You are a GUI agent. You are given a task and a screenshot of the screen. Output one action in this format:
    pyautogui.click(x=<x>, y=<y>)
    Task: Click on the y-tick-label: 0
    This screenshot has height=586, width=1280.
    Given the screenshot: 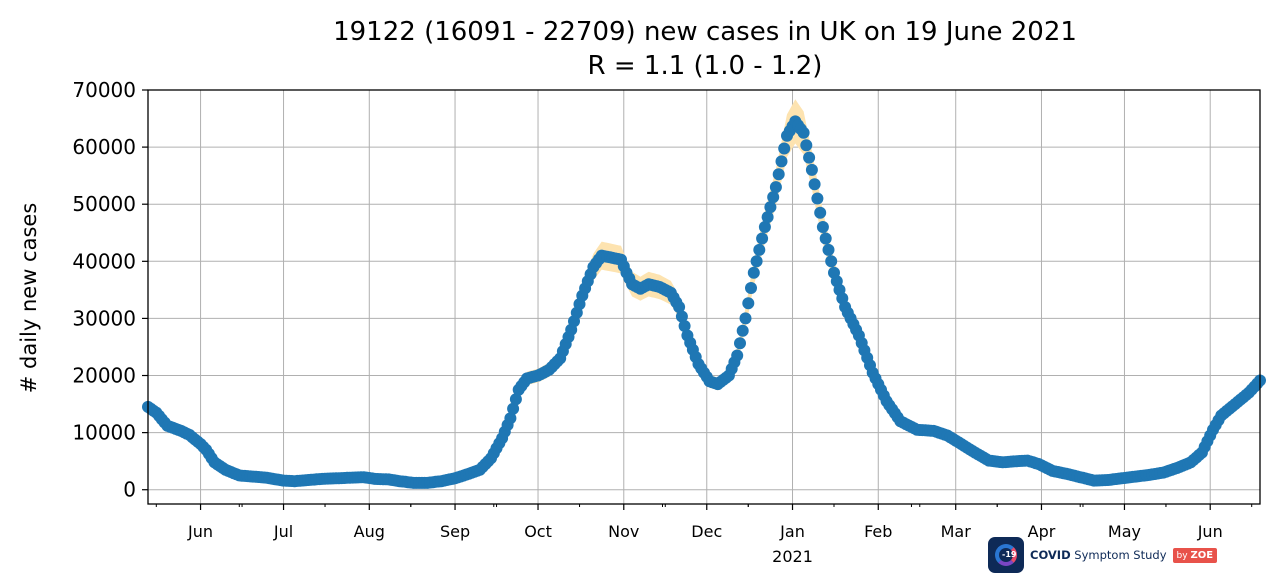 What is the action you would take?
    pyautogui.click(x=129, y=490)
    